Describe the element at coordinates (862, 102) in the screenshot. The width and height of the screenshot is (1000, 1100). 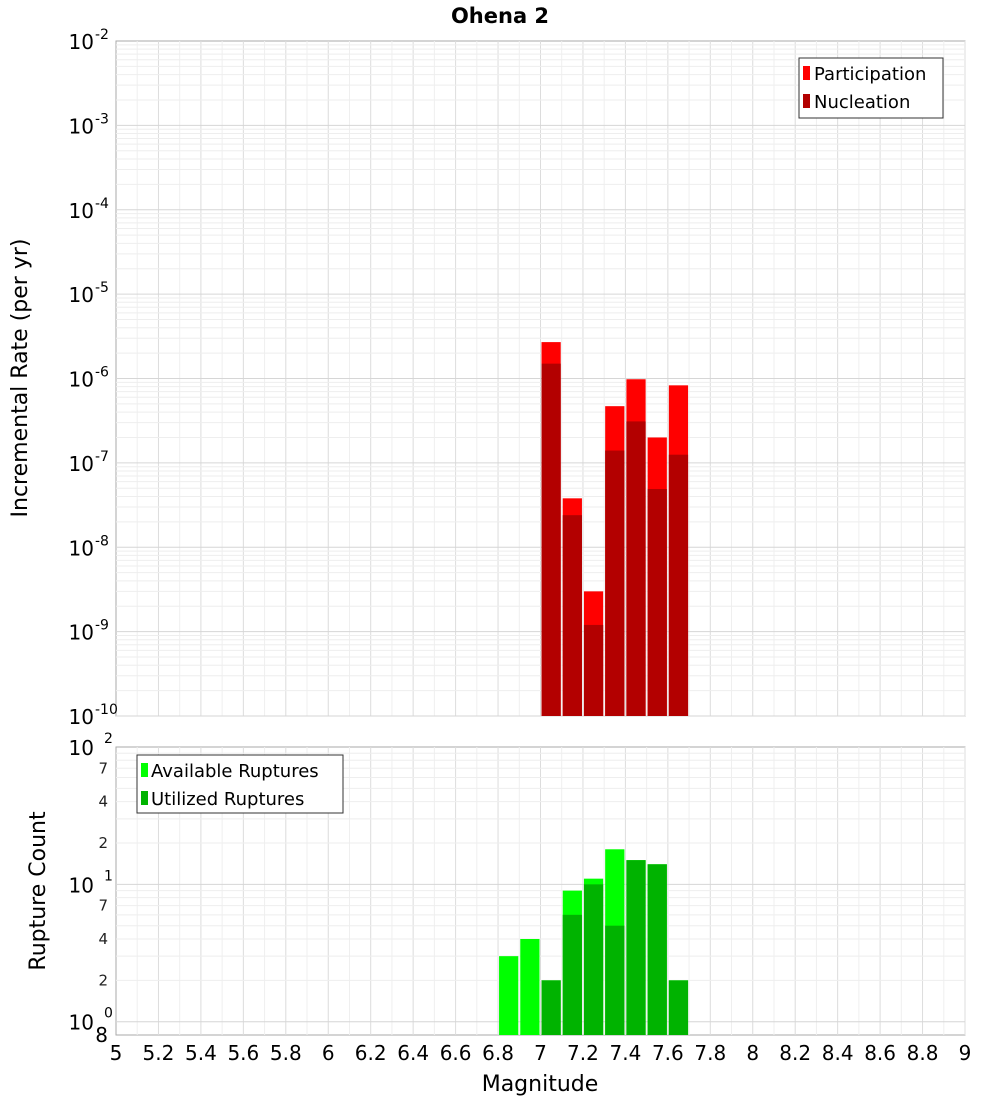
I see `legend-label-nucleation: Nucleation` at that location.